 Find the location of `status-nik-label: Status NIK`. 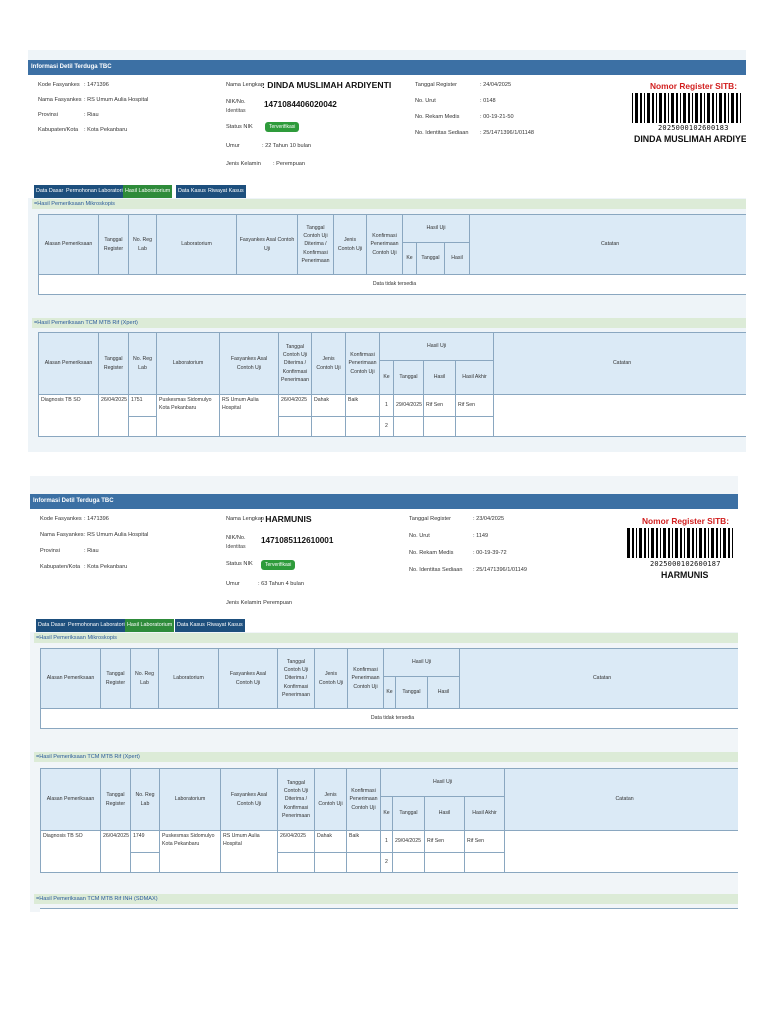

status-nik-label: Status NIK is located at coordinates (239, 127).